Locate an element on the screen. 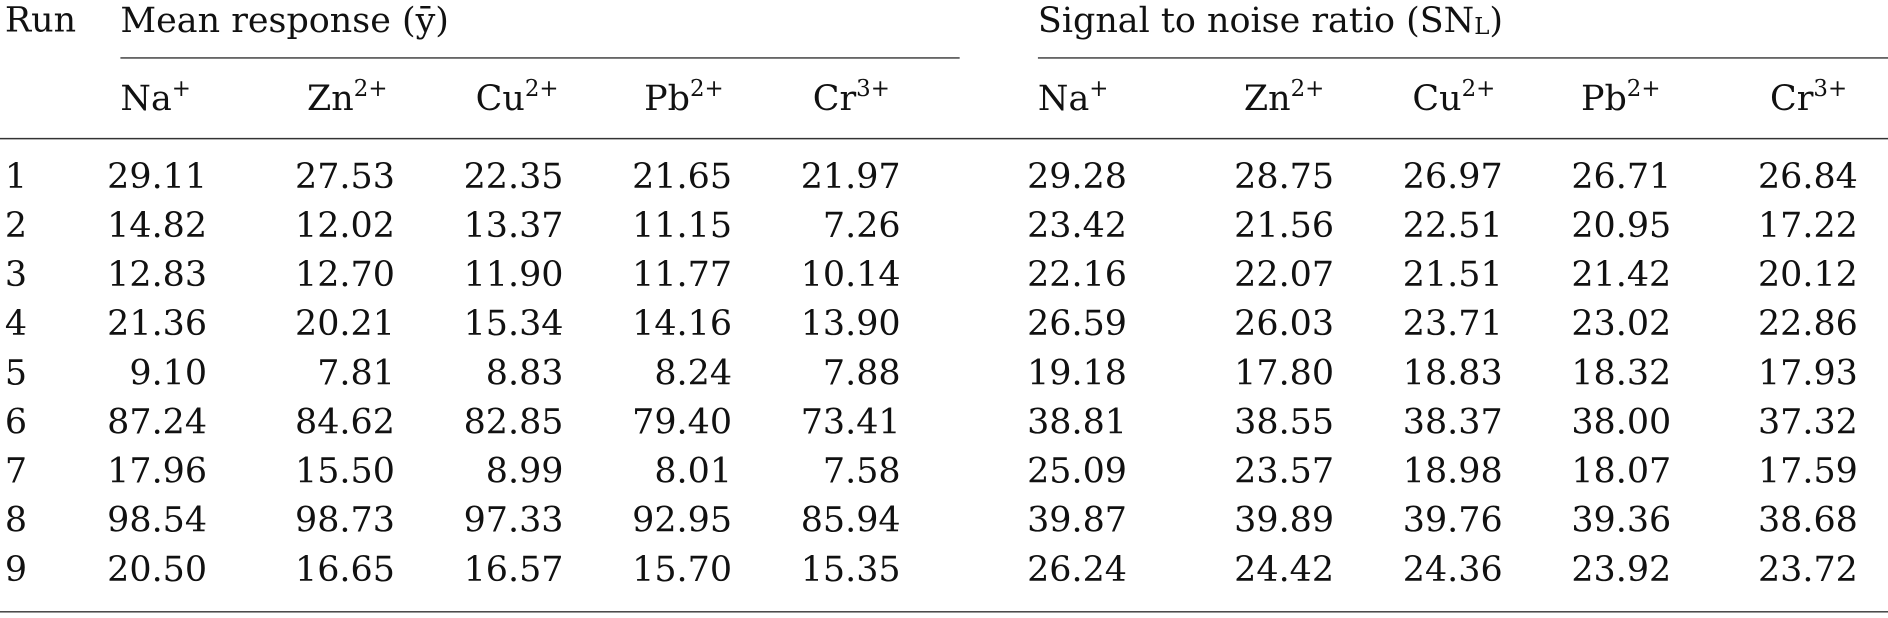 The width and height of the screenshot is (1888, 618). value-cell: 17.59 is located at coordinates (1808, 472).